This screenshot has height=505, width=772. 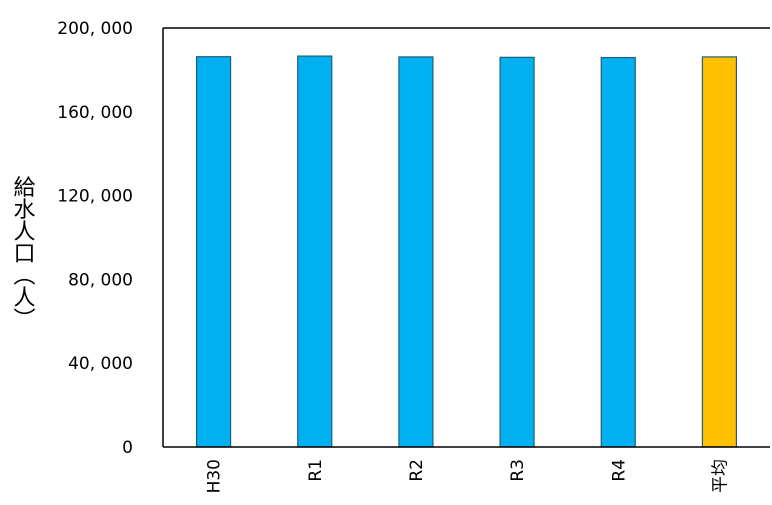 What do you see at coordinates (95, 113) in the screenshot?
I see `y-tick-label: 160, 000` at bounding box center [95, 113].